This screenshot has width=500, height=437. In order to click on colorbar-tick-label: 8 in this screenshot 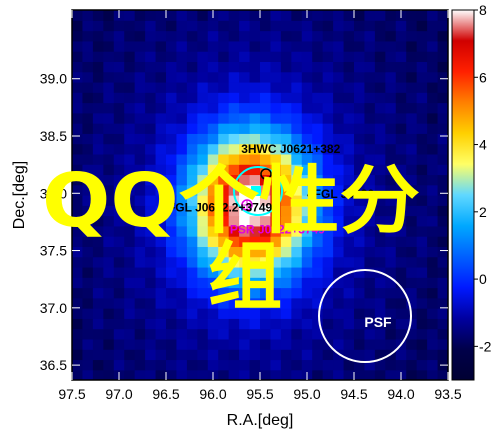, I will do `click(483, 10)`.